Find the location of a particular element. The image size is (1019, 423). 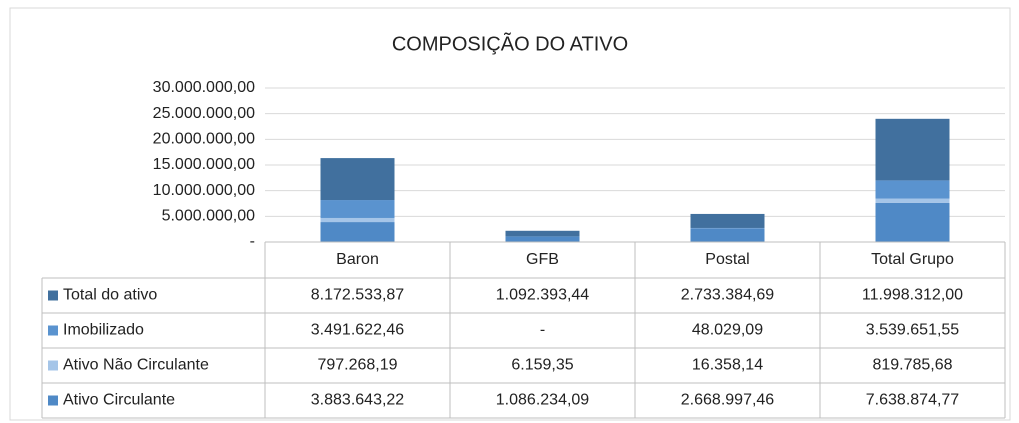

chart-title: COMPOSIÇÃO DO ATIVO is located at coordinates (510, 43).